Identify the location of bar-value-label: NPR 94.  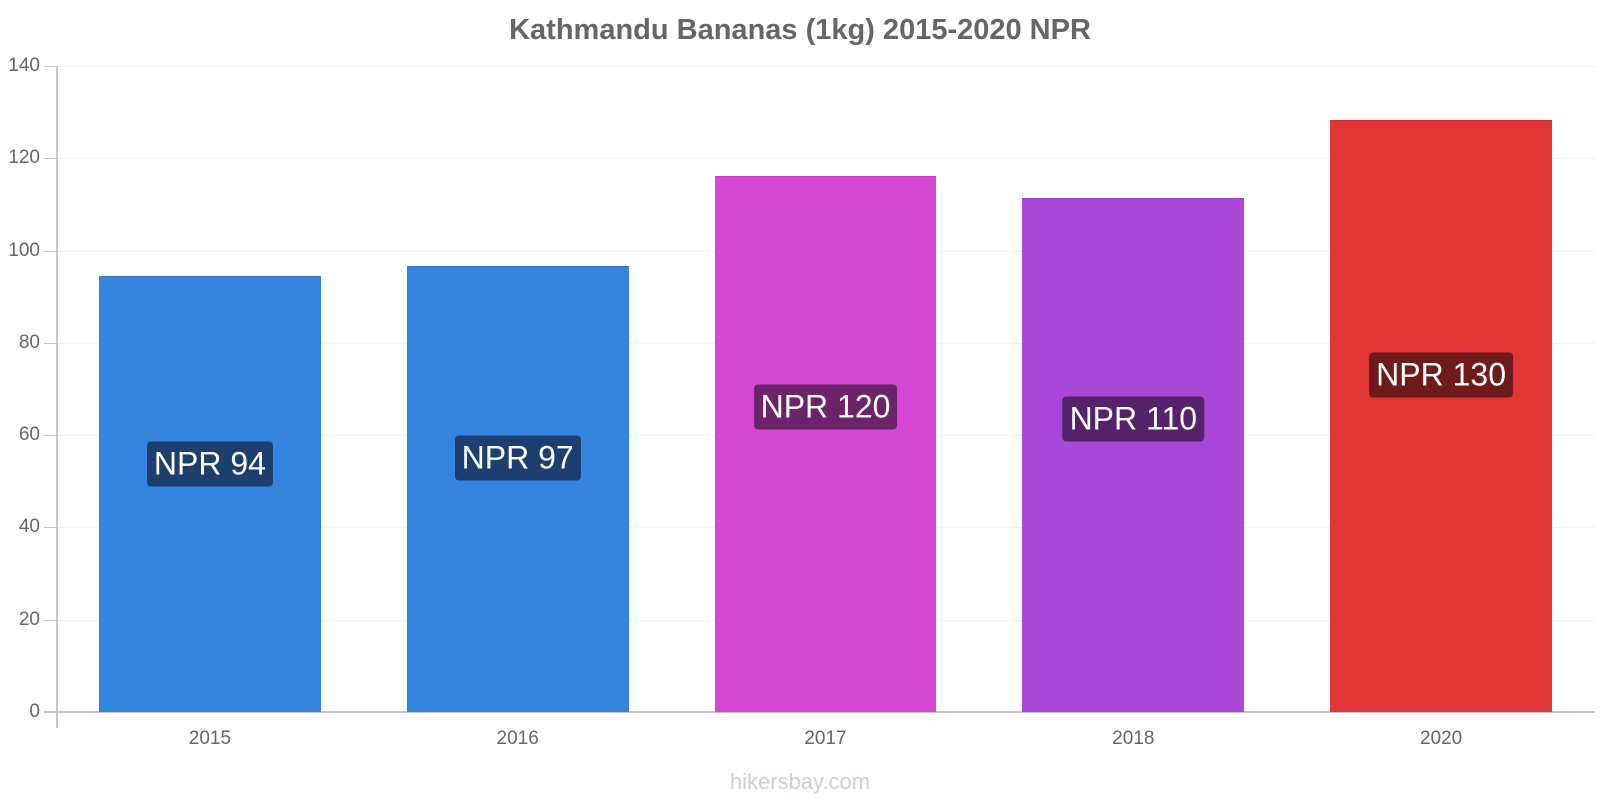
(209, 464).